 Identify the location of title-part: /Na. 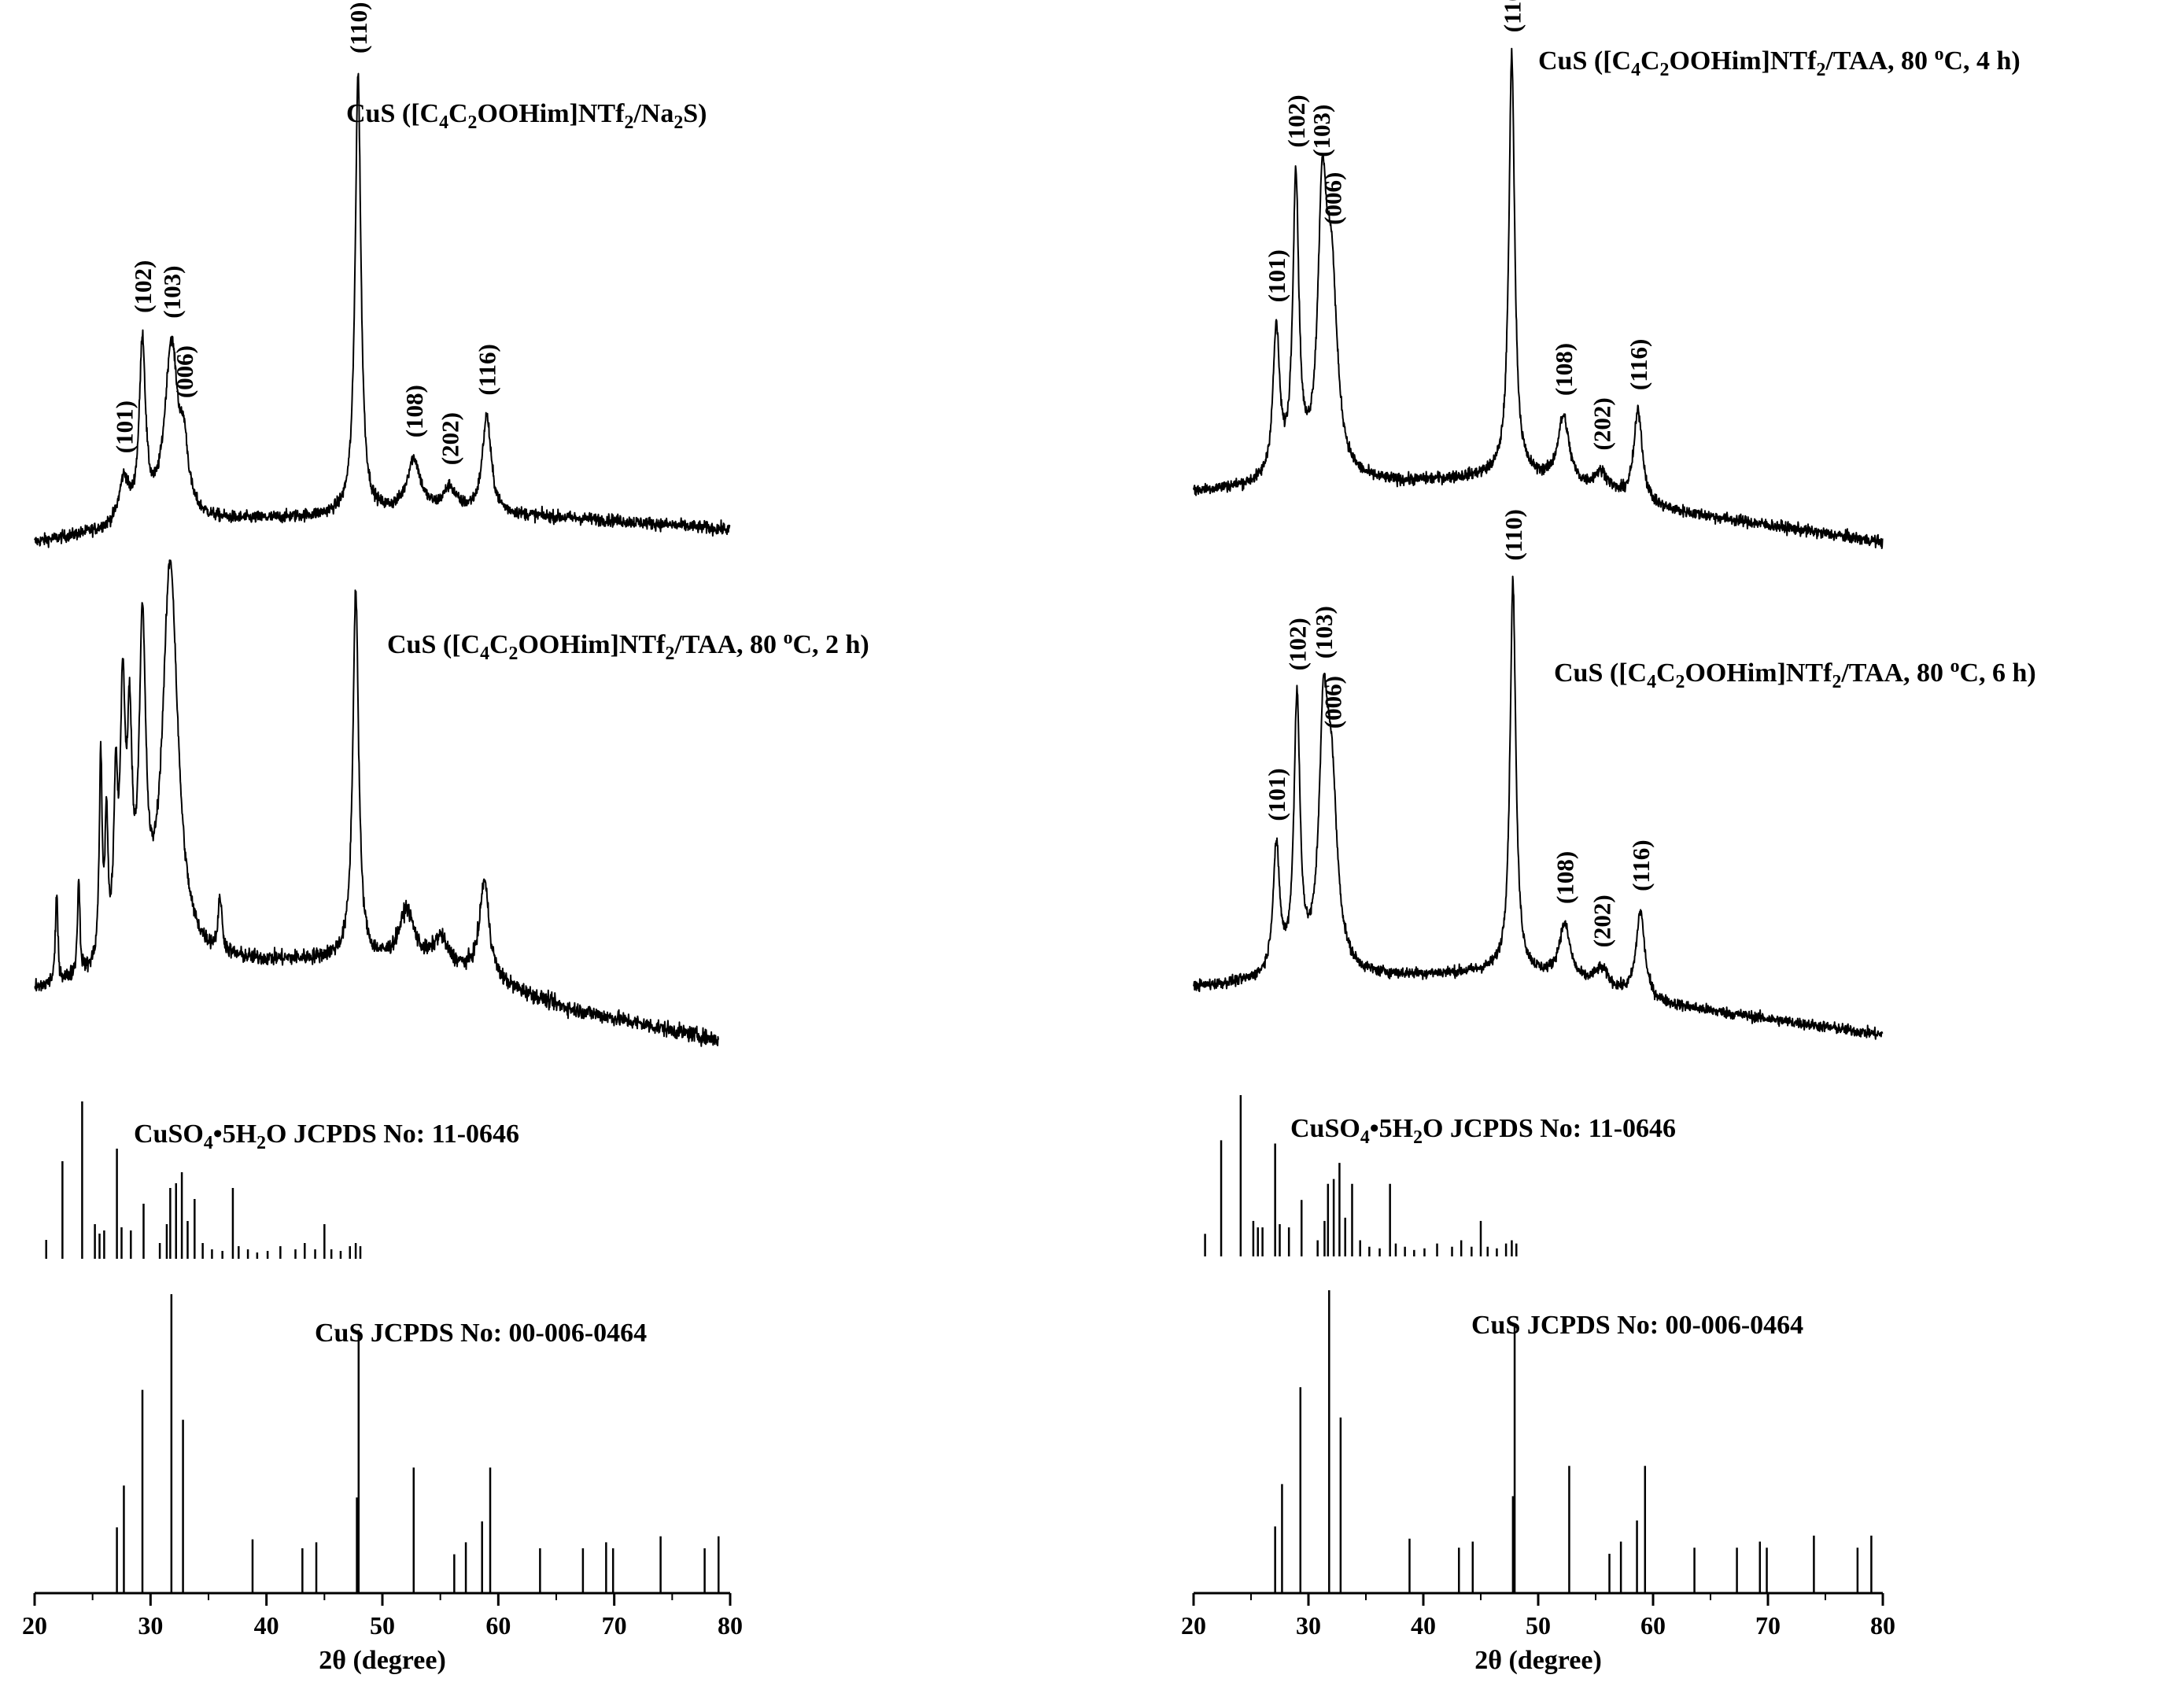
(653, 114).